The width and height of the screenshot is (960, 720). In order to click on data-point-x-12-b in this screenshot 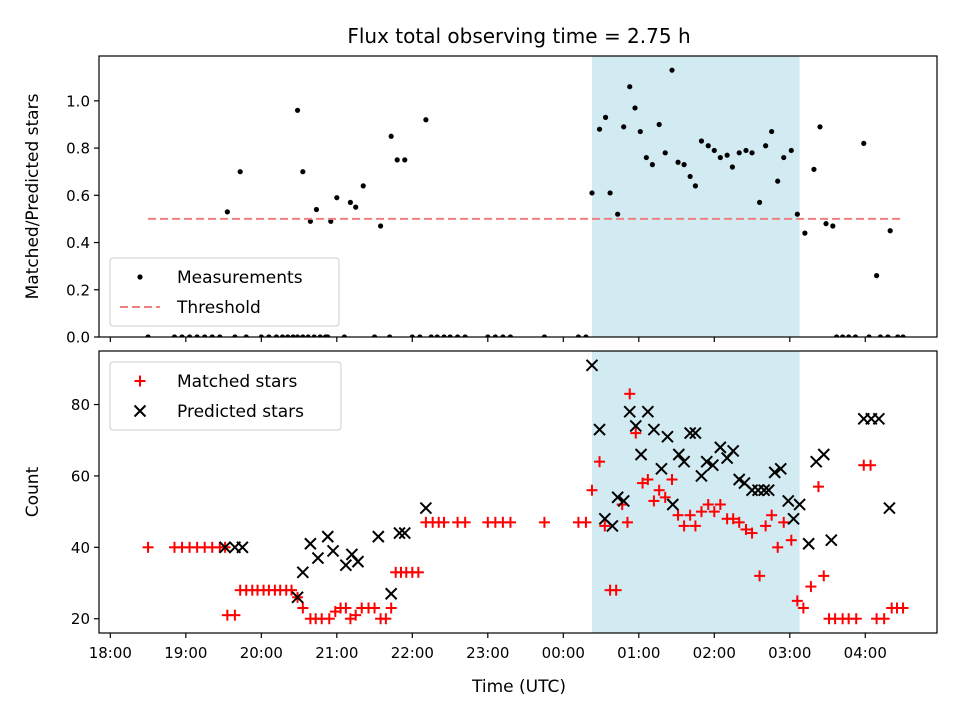, I will do `click(378, 536)`.